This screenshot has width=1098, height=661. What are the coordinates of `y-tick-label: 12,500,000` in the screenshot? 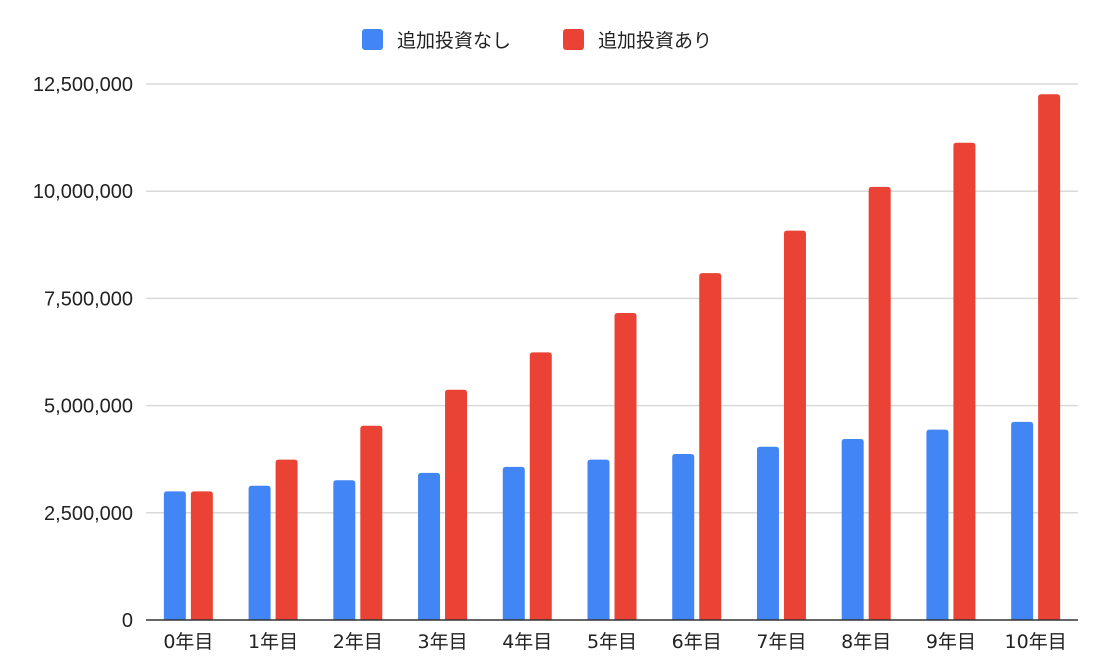 It's located at (83, 85).